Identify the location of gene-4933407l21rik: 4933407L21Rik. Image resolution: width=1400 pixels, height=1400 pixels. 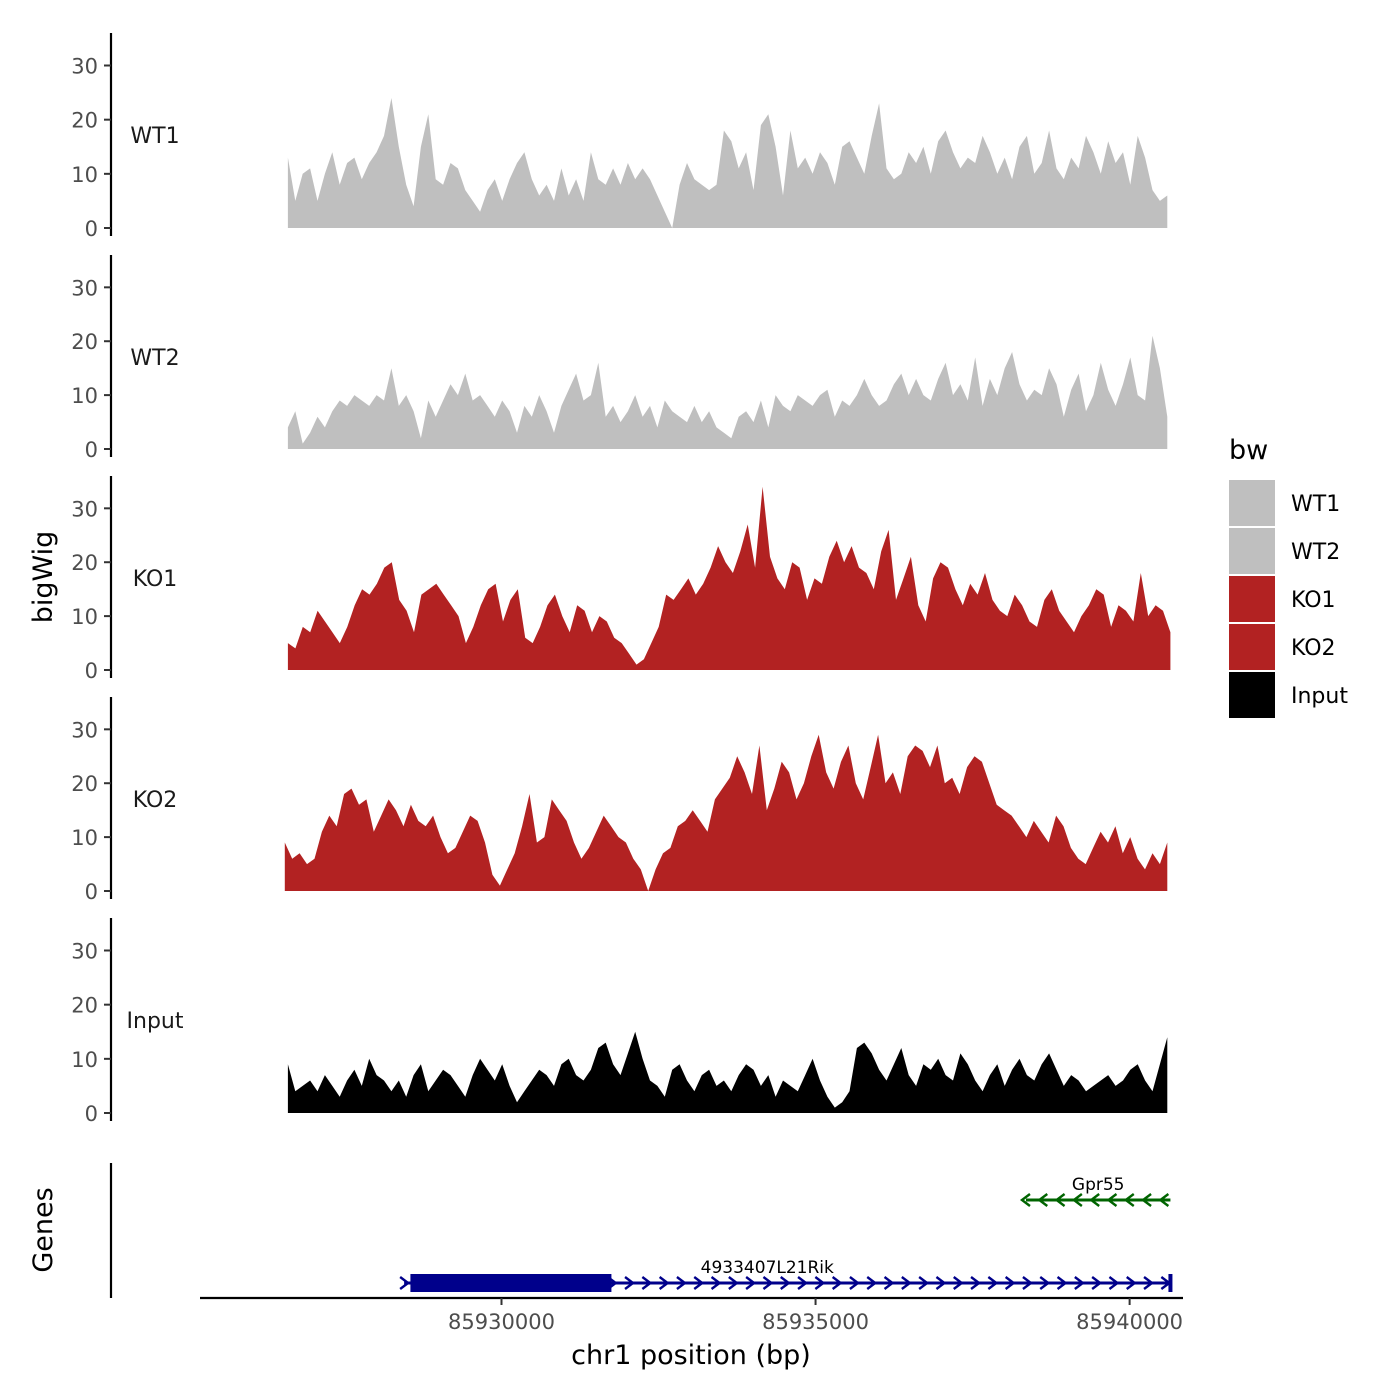
(786, 1275).